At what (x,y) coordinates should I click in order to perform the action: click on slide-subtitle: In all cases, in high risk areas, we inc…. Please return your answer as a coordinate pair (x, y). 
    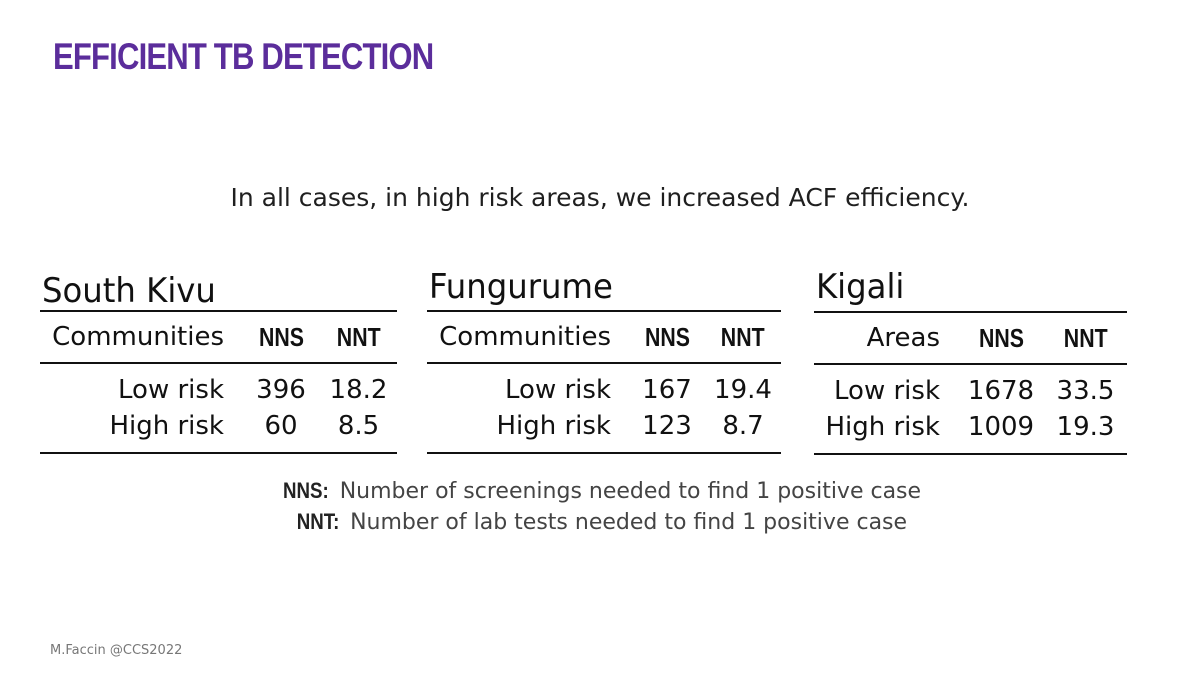
    Looking at the image, I should click on (600, 197).